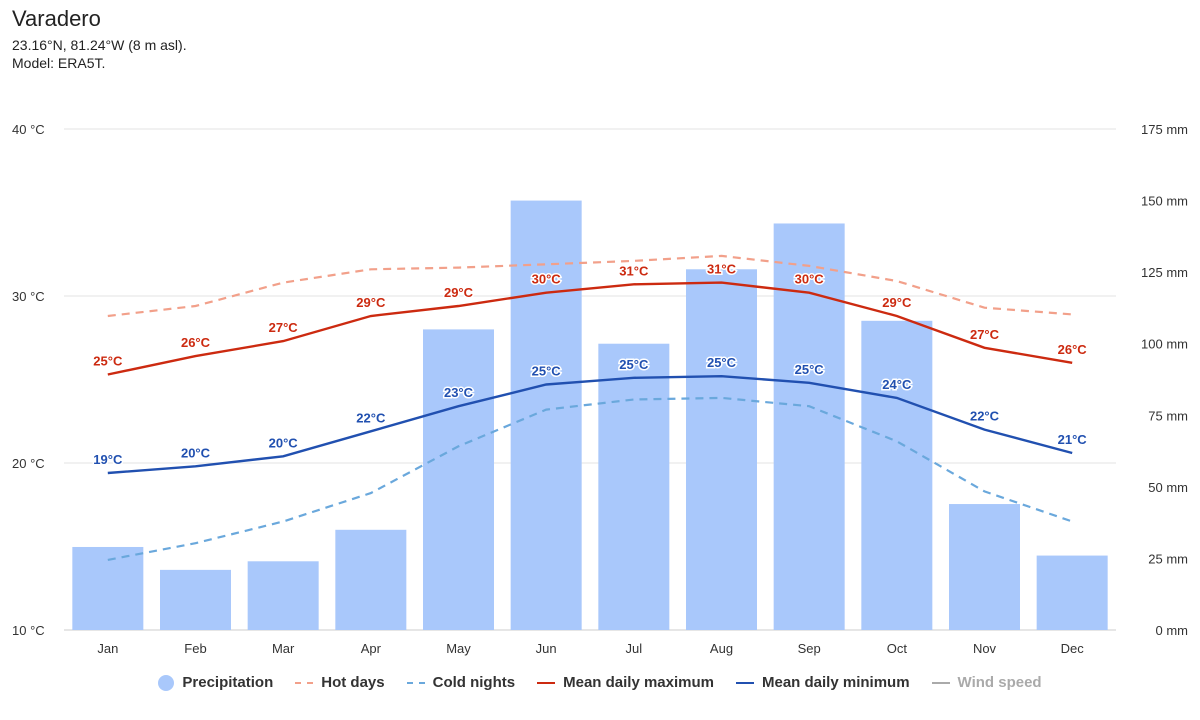  I want to click on x-tick-label: Apr, so click(371, 648).